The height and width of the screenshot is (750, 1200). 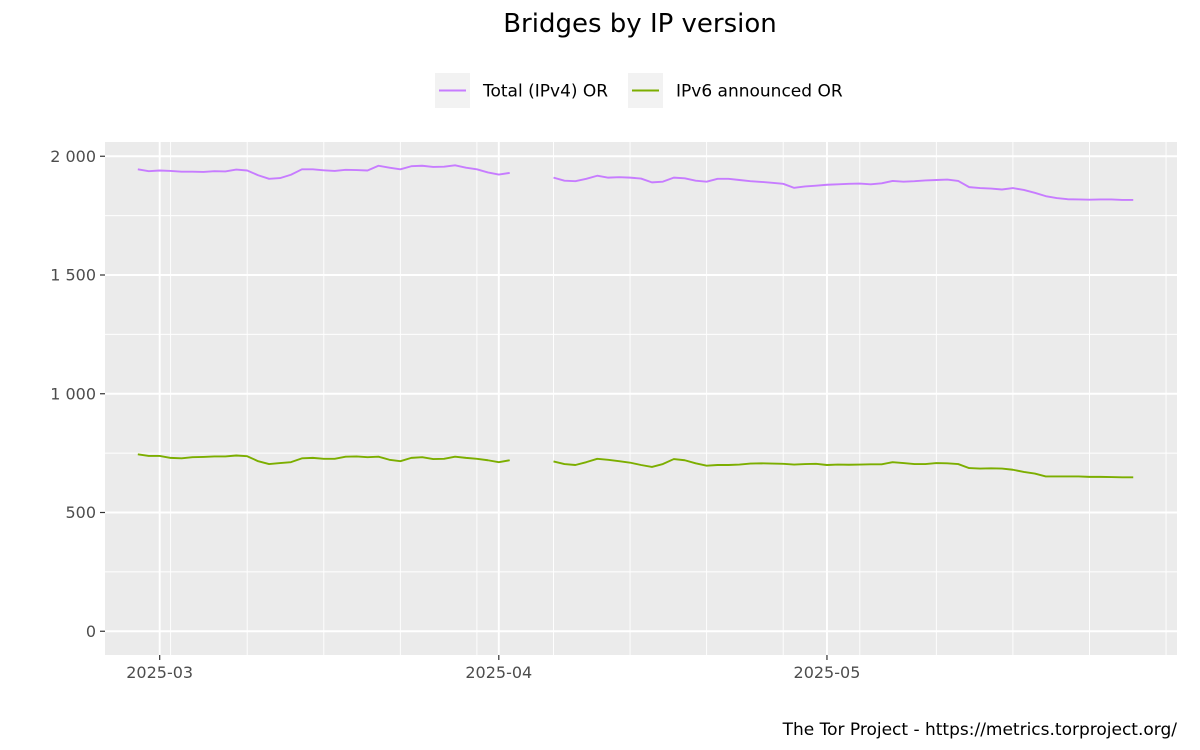 I want to click on x-tick-label: 2025-05, so click(x=827, y=672).